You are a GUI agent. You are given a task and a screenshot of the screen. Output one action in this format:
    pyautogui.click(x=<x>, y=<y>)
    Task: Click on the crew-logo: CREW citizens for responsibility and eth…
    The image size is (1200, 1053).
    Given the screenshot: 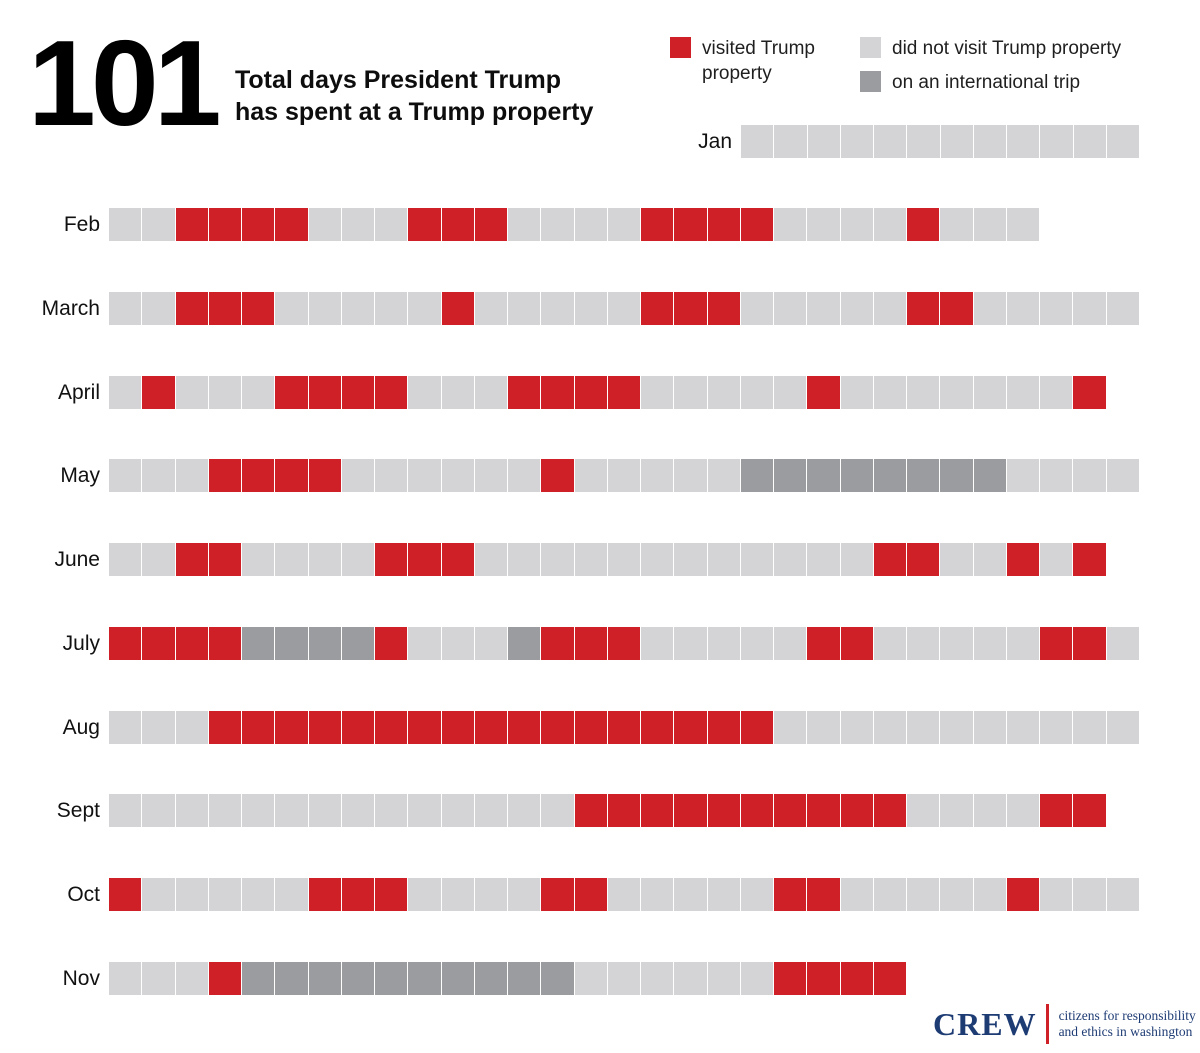 What is the action you would take?
    pyautogui.click(x=1064, y=1024)
    